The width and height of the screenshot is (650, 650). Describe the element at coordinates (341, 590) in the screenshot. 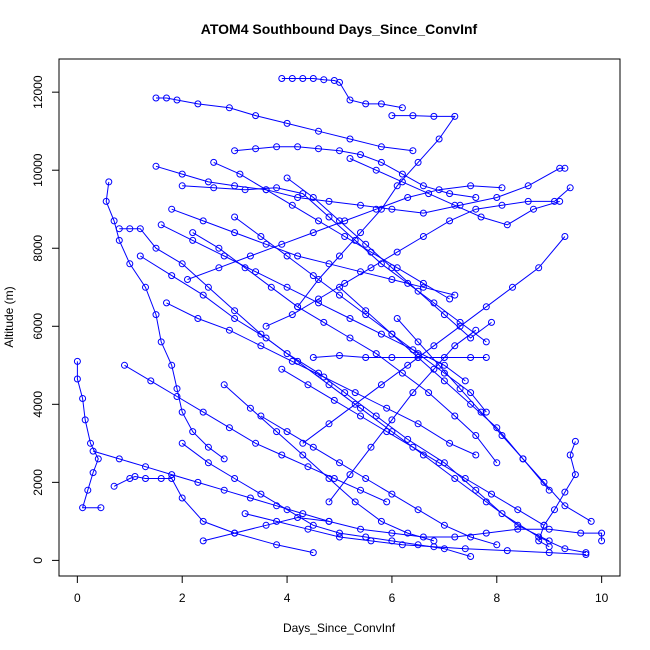

I see `x-axis: 0 2 4 6 8 10` at that location.